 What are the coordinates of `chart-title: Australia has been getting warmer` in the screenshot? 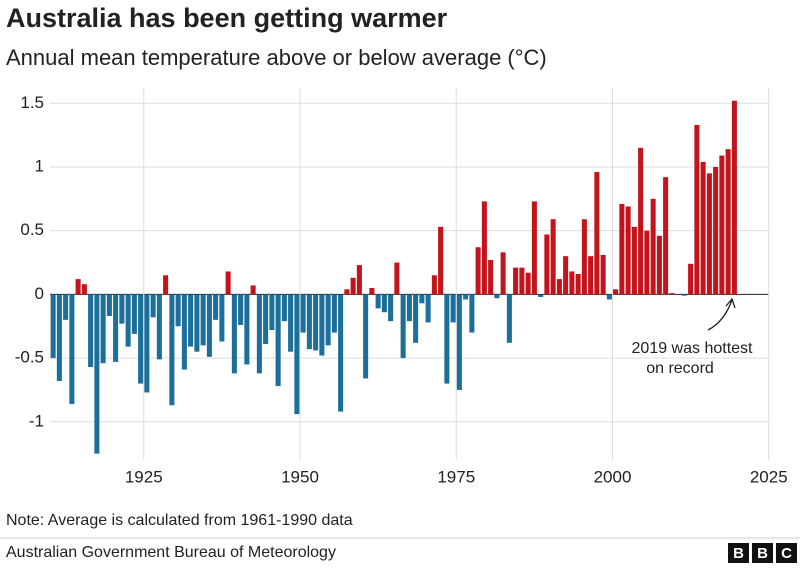 It's located at (227, 18).